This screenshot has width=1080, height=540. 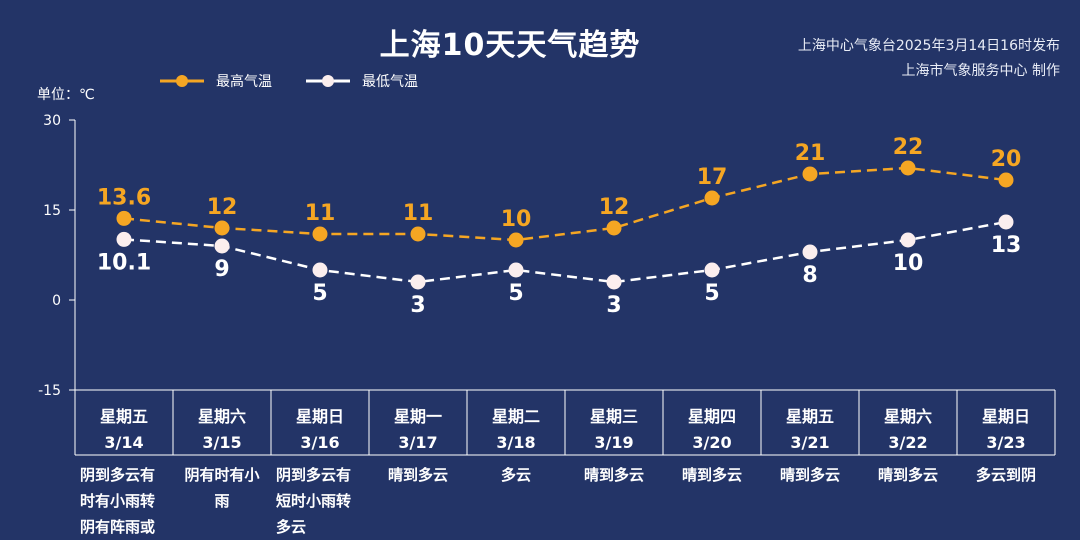 What do you see at coordinates (1006, 245) in the screenshot?
I see `data-label-low: 13` at bounding box center [1006, 245].